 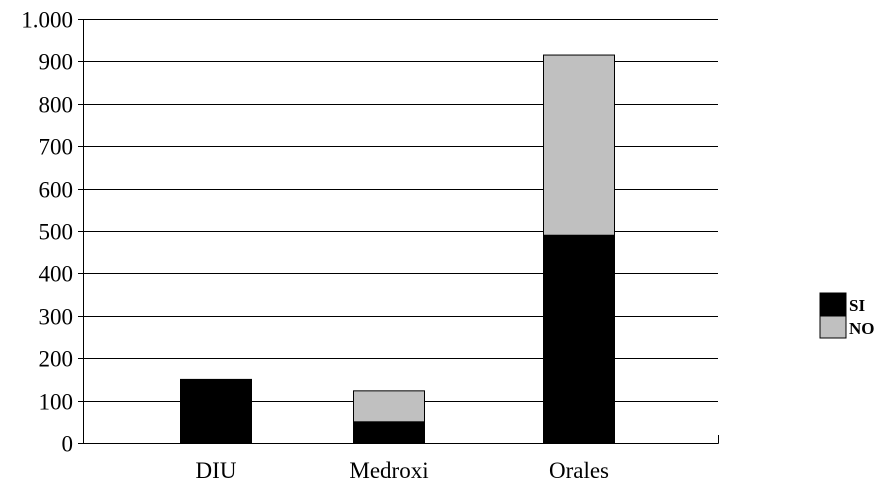 I want to click on y-tick-label: 100, so click(x=56, y=402).